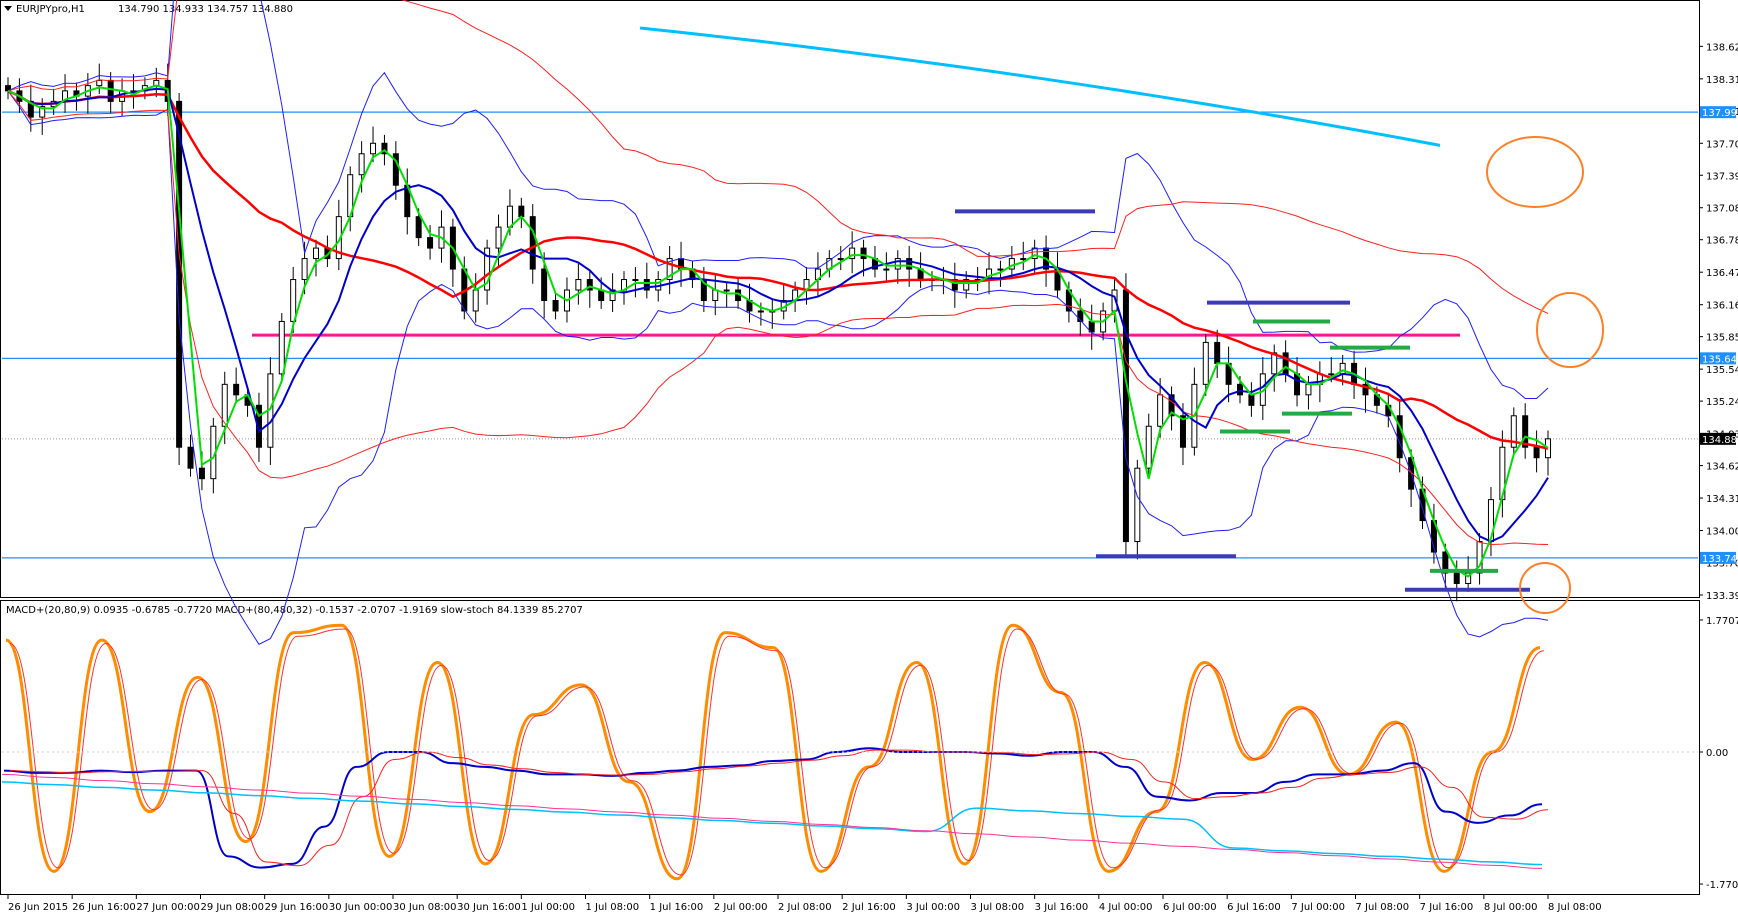 The width and height of the screenshot is (1738, 918). What do you see at coordinates (1722, 596) in the screenshot?
I see `y-tick-label: 133.390` at bounding box center [1722, 596].